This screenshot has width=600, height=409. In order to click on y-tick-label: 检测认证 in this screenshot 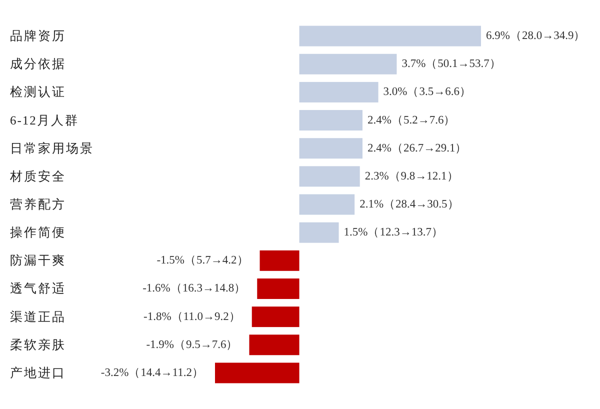, I will do `click(38, 92)`.